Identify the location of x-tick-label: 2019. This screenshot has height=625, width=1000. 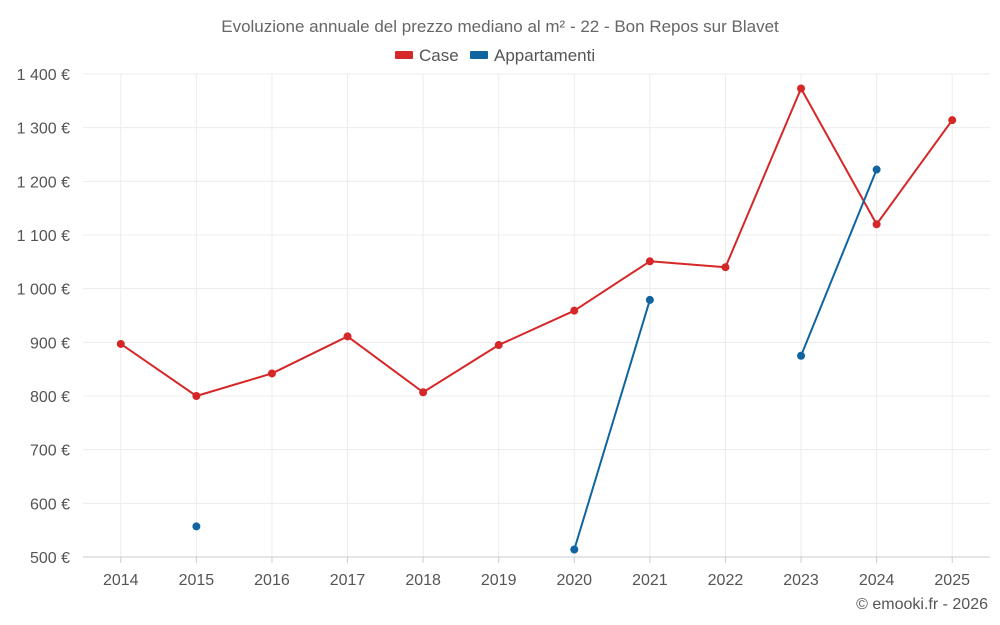
(499, 580).